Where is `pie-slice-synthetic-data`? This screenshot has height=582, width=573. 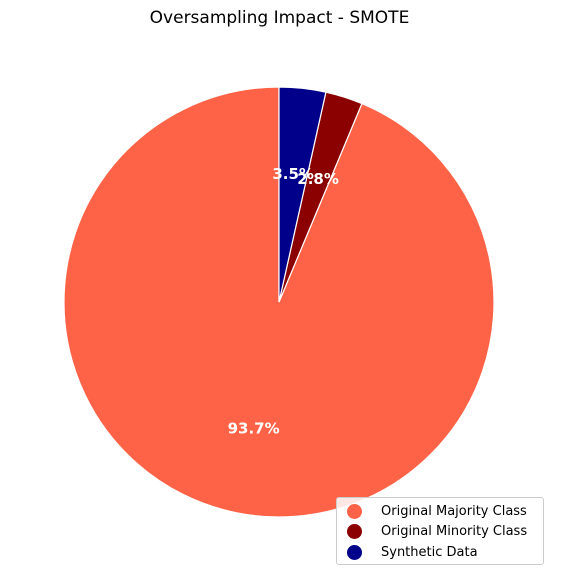
pie-slice-synthetic-data is located at coordinates (302, 194).